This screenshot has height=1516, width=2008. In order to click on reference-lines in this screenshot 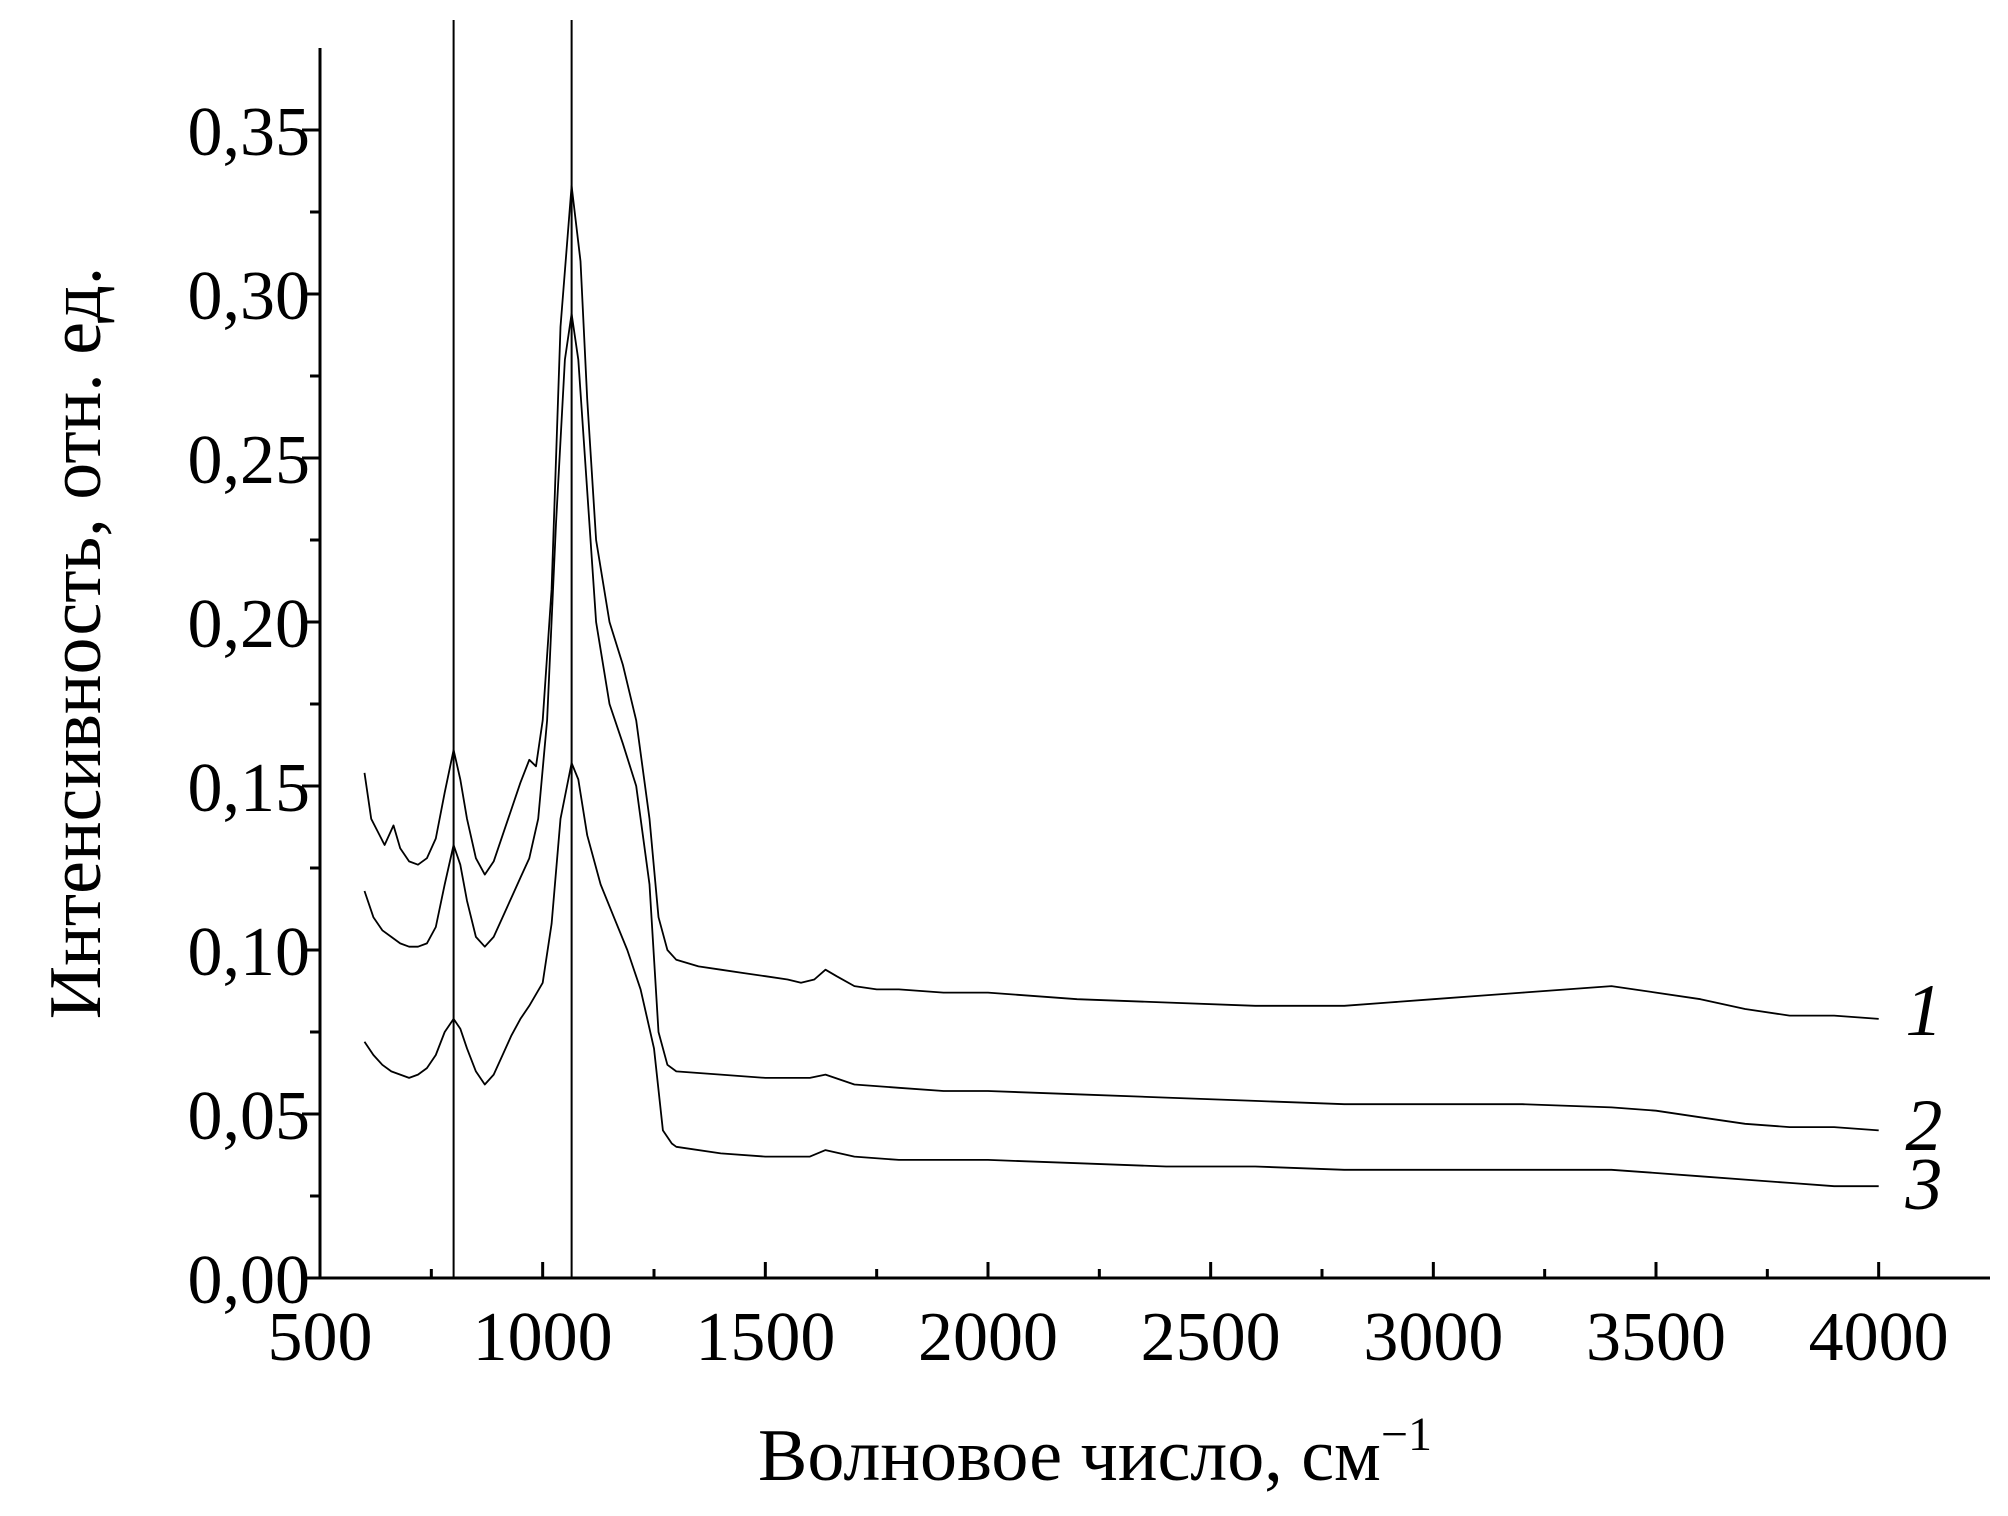, I will do `click(512, 649)`.